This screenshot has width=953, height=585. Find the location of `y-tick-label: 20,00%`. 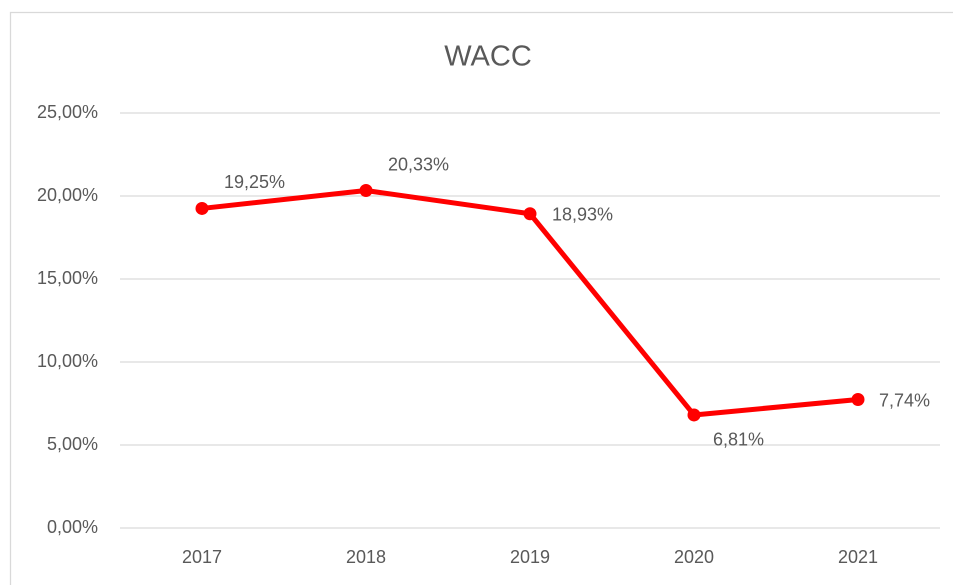

y-tick-label: 20,00% is located at coordinates (67, 195).